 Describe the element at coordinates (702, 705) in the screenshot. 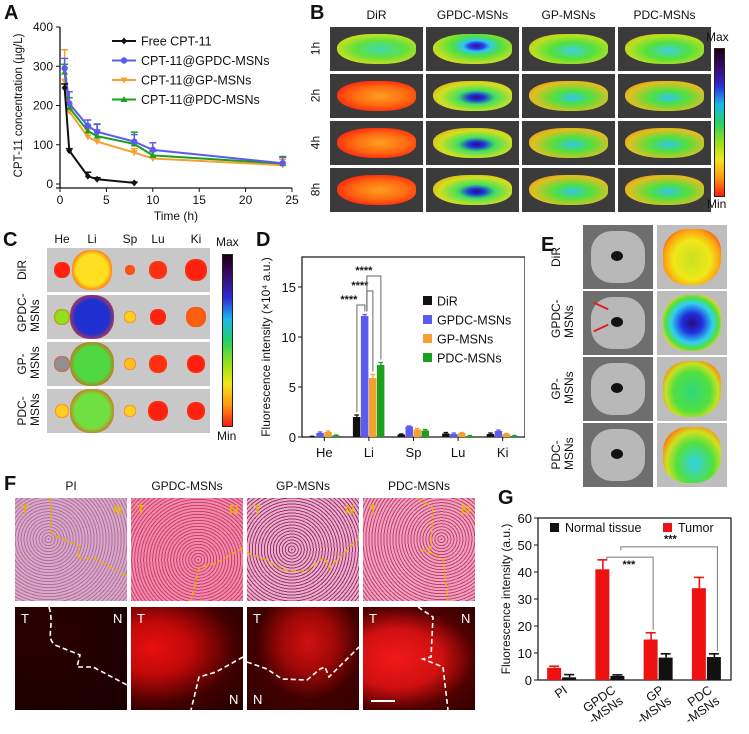

I see `x-tick-label: PDC-MSNs` at that location.